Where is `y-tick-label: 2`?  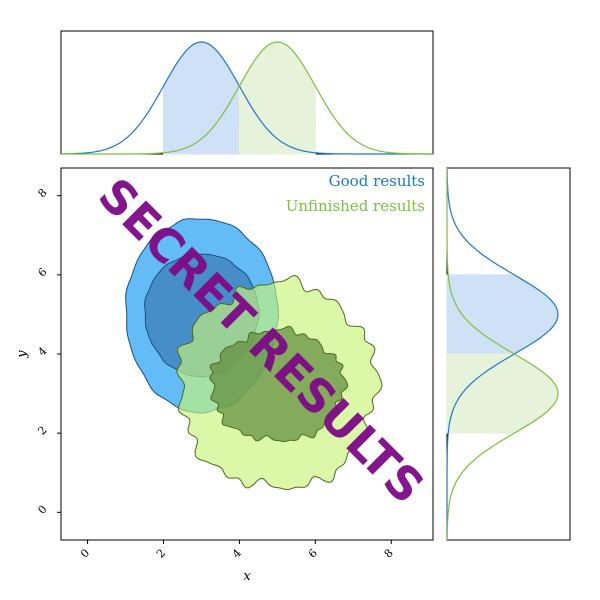 y-tick-label: 2 is located at coordinates (42, 431).